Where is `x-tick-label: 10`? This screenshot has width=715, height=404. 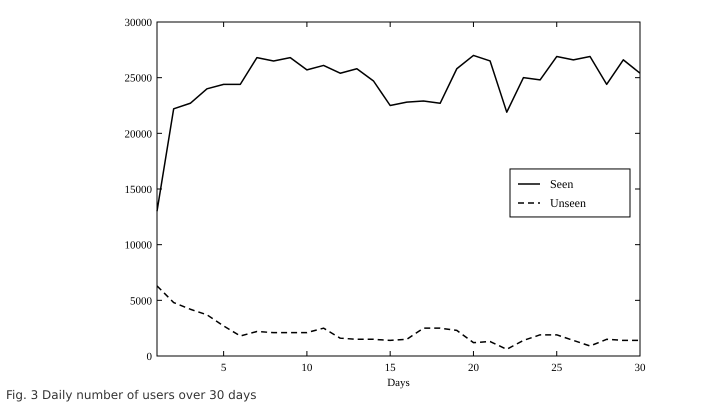
x-tick-label: 10 is located at coordinates (307, 368).